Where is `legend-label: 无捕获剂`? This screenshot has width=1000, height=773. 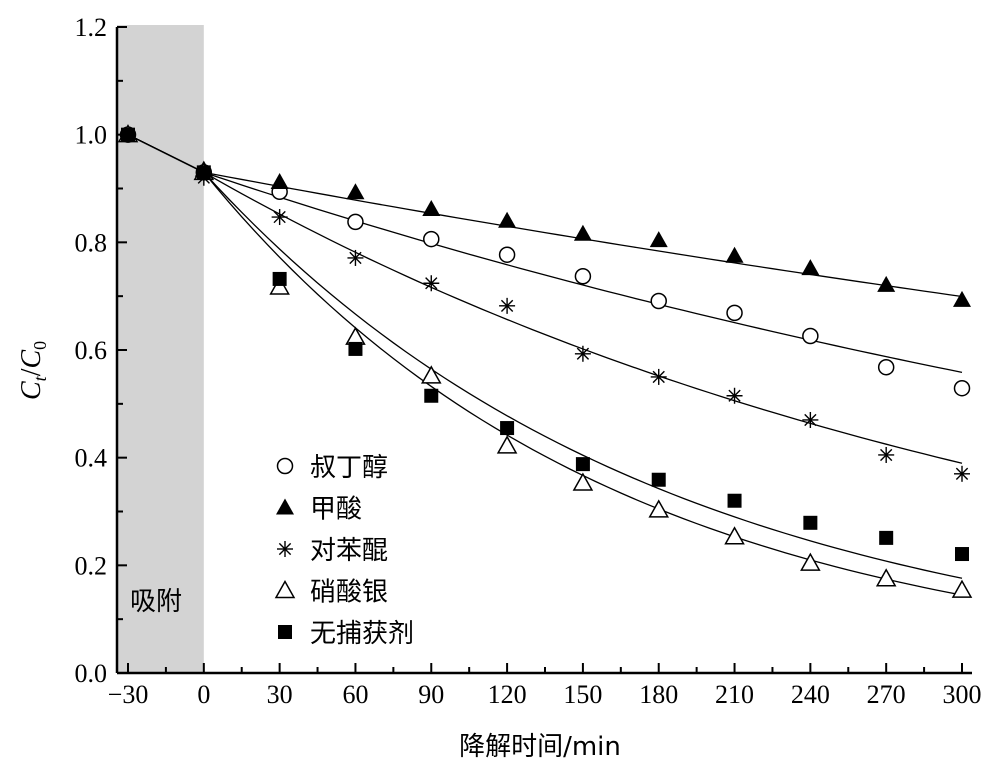
legend-label: 无捕获剂 is located at coordinates (362, 634).